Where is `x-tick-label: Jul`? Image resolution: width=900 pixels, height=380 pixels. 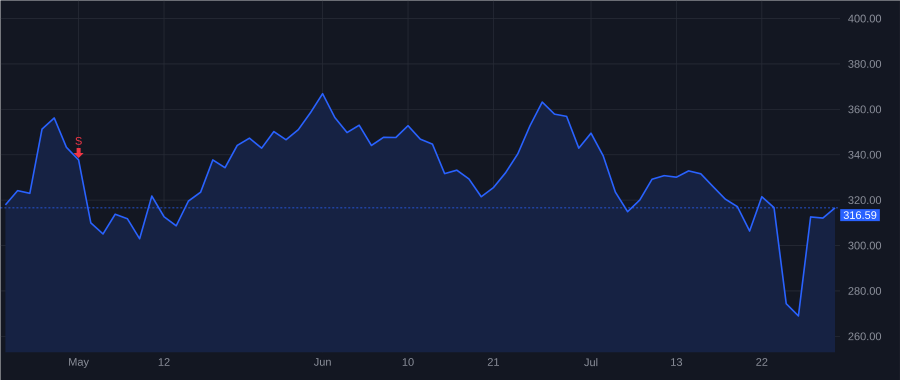 x-tick-label: Jul is located at coordinates (591, 362).